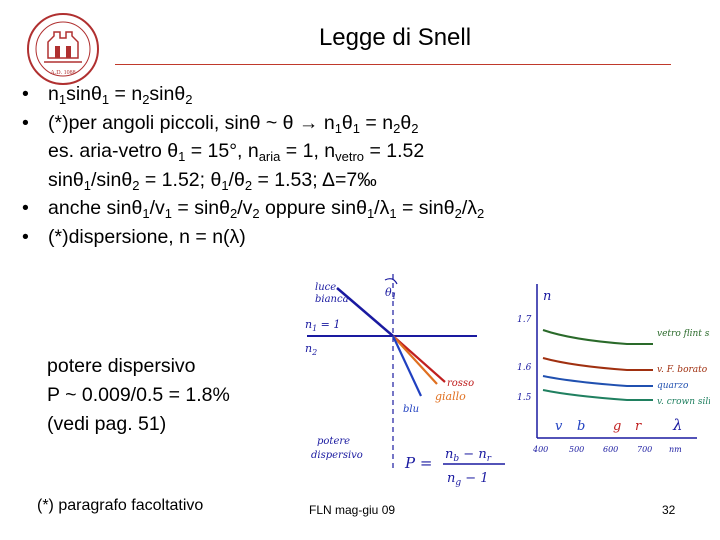  What do you see at coordinates (669, 510) in the screenshot?
I see `page-number: 32` at bounding box center [669, 510].